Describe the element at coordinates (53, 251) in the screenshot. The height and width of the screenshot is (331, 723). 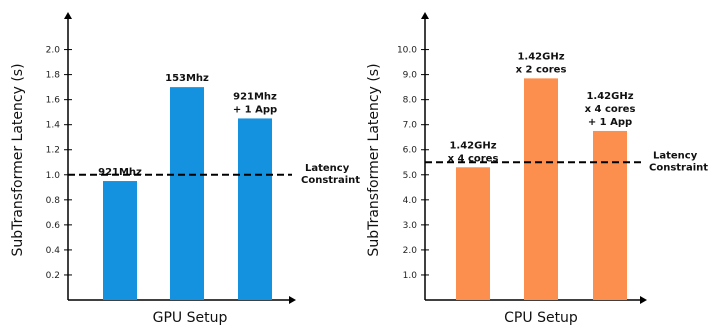
I see `y-tick-label: 0.4` at that location.